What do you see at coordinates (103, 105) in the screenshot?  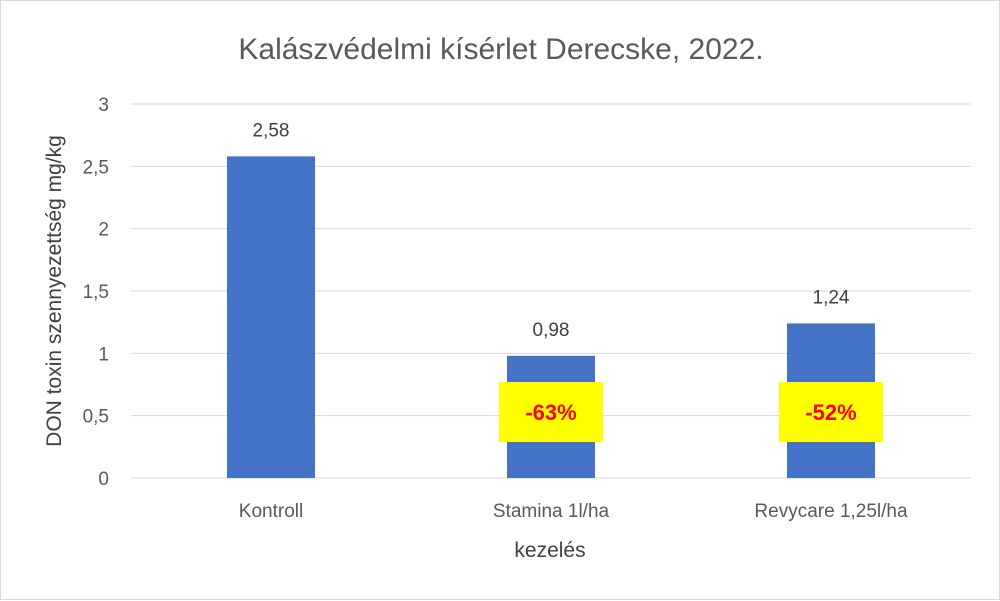 I see `y-tick-label: 3` at bounding box center [103, 105].